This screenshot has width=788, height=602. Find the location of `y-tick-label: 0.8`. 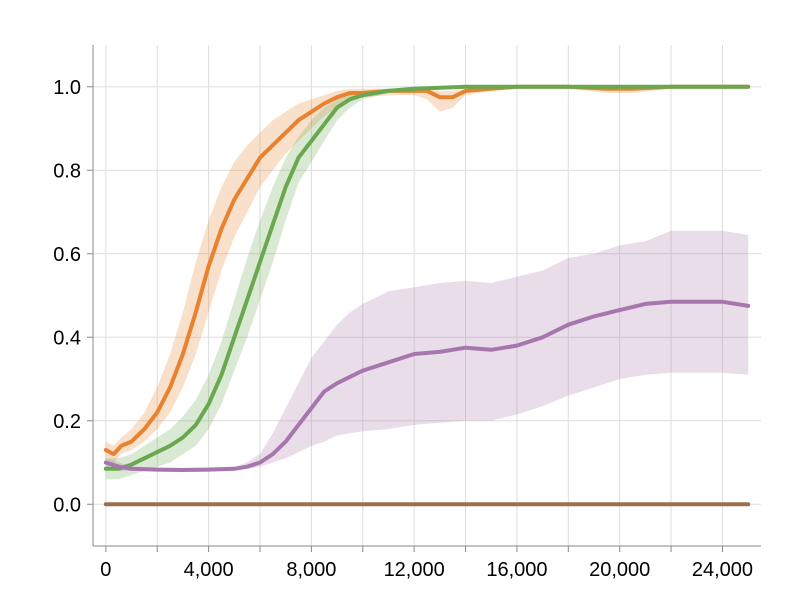

y-tick-label: 0.8 is located at coordinates (67, 171).